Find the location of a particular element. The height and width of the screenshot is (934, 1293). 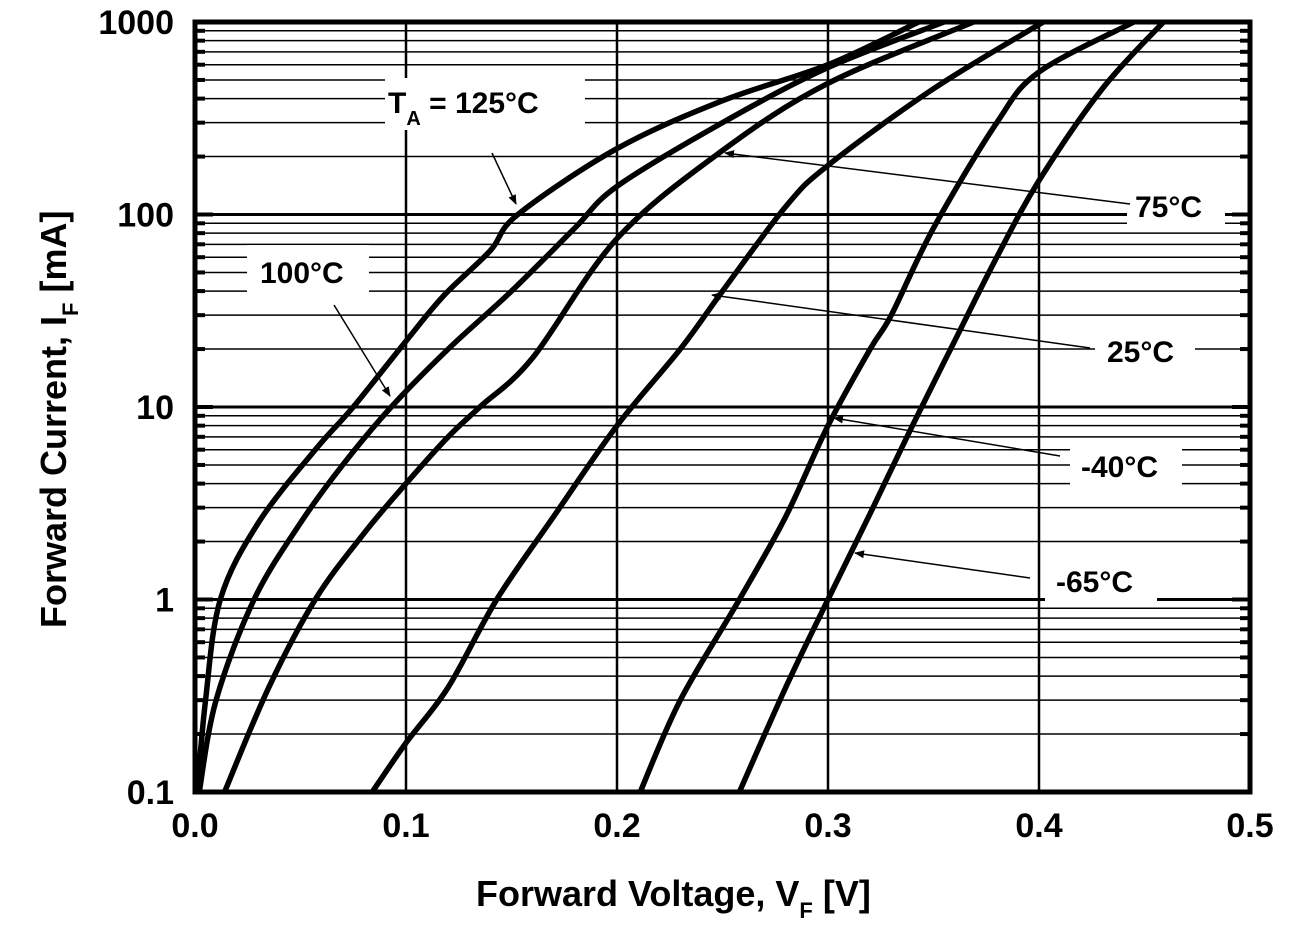

x-tick-label: 0.5 is located at coordinates (1249, 826).